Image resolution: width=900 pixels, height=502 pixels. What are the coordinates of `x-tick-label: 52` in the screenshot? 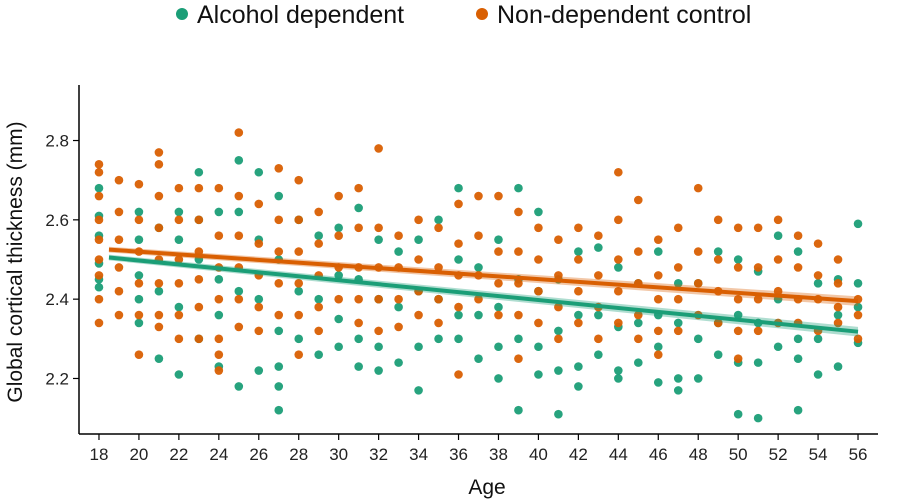 It's located at (778, 454).